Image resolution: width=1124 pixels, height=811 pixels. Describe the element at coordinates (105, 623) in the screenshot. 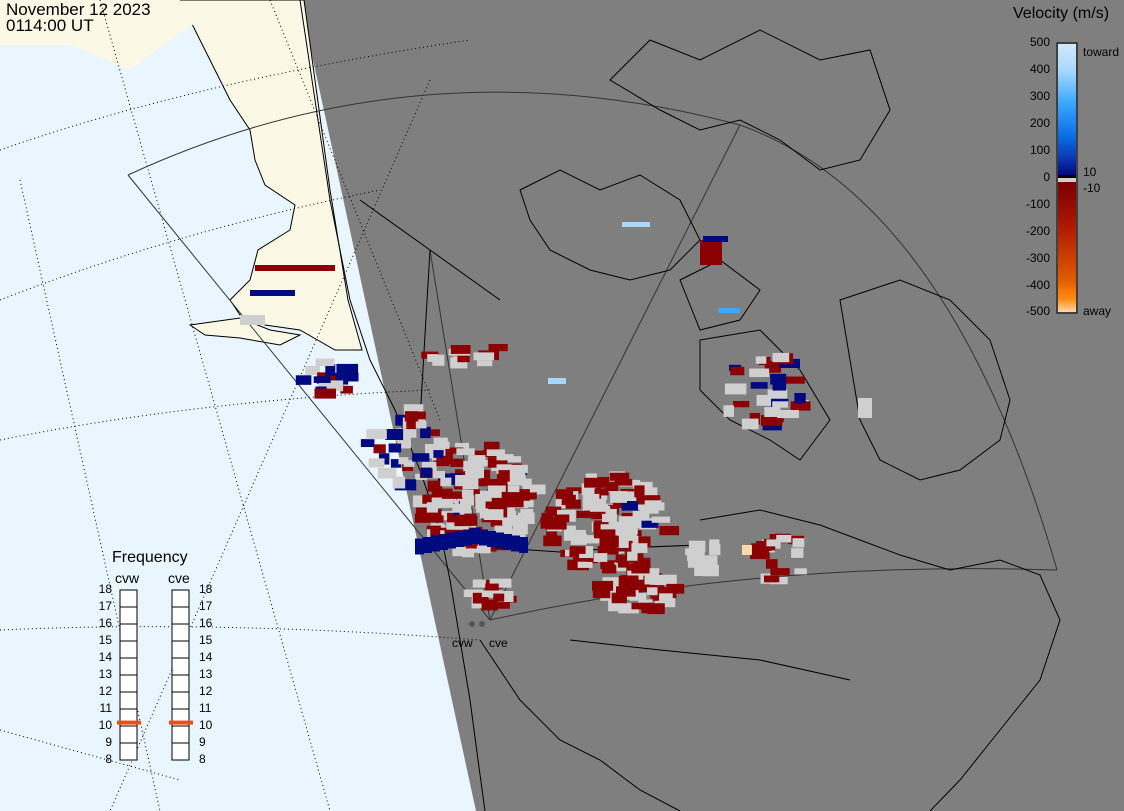

I see `frequency-tick: 16` at that location.